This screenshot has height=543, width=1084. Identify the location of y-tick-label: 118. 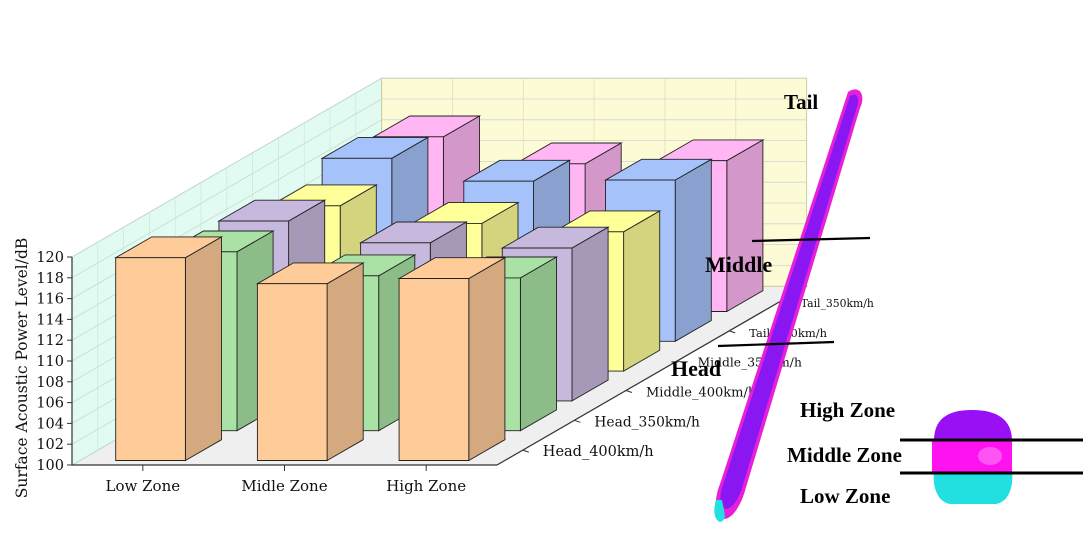
(50, 279).